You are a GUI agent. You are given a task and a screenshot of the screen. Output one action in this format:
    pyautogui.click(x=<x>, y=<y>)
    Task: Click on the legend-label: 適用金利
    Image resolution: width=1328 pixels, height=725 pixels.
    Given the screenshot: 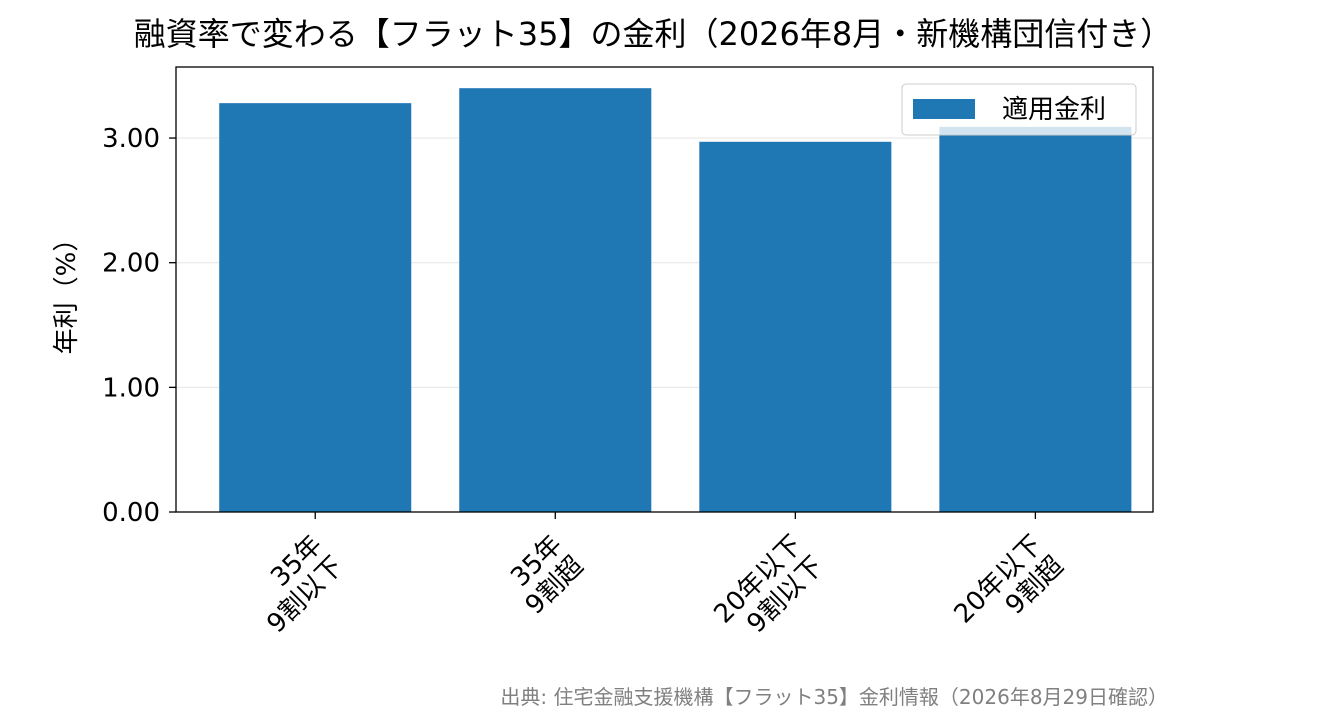 What is the action you would take?
    pyautogui.click(x=1054, y=110)
    